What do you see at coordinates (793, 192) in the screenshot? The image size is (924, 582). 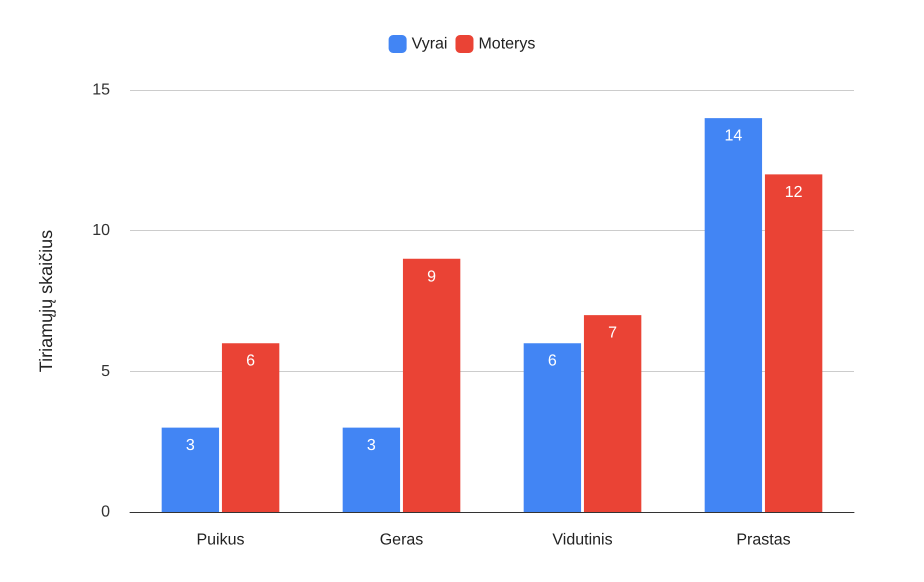 I see `data-label: 12` at bounding box center [793, 192].